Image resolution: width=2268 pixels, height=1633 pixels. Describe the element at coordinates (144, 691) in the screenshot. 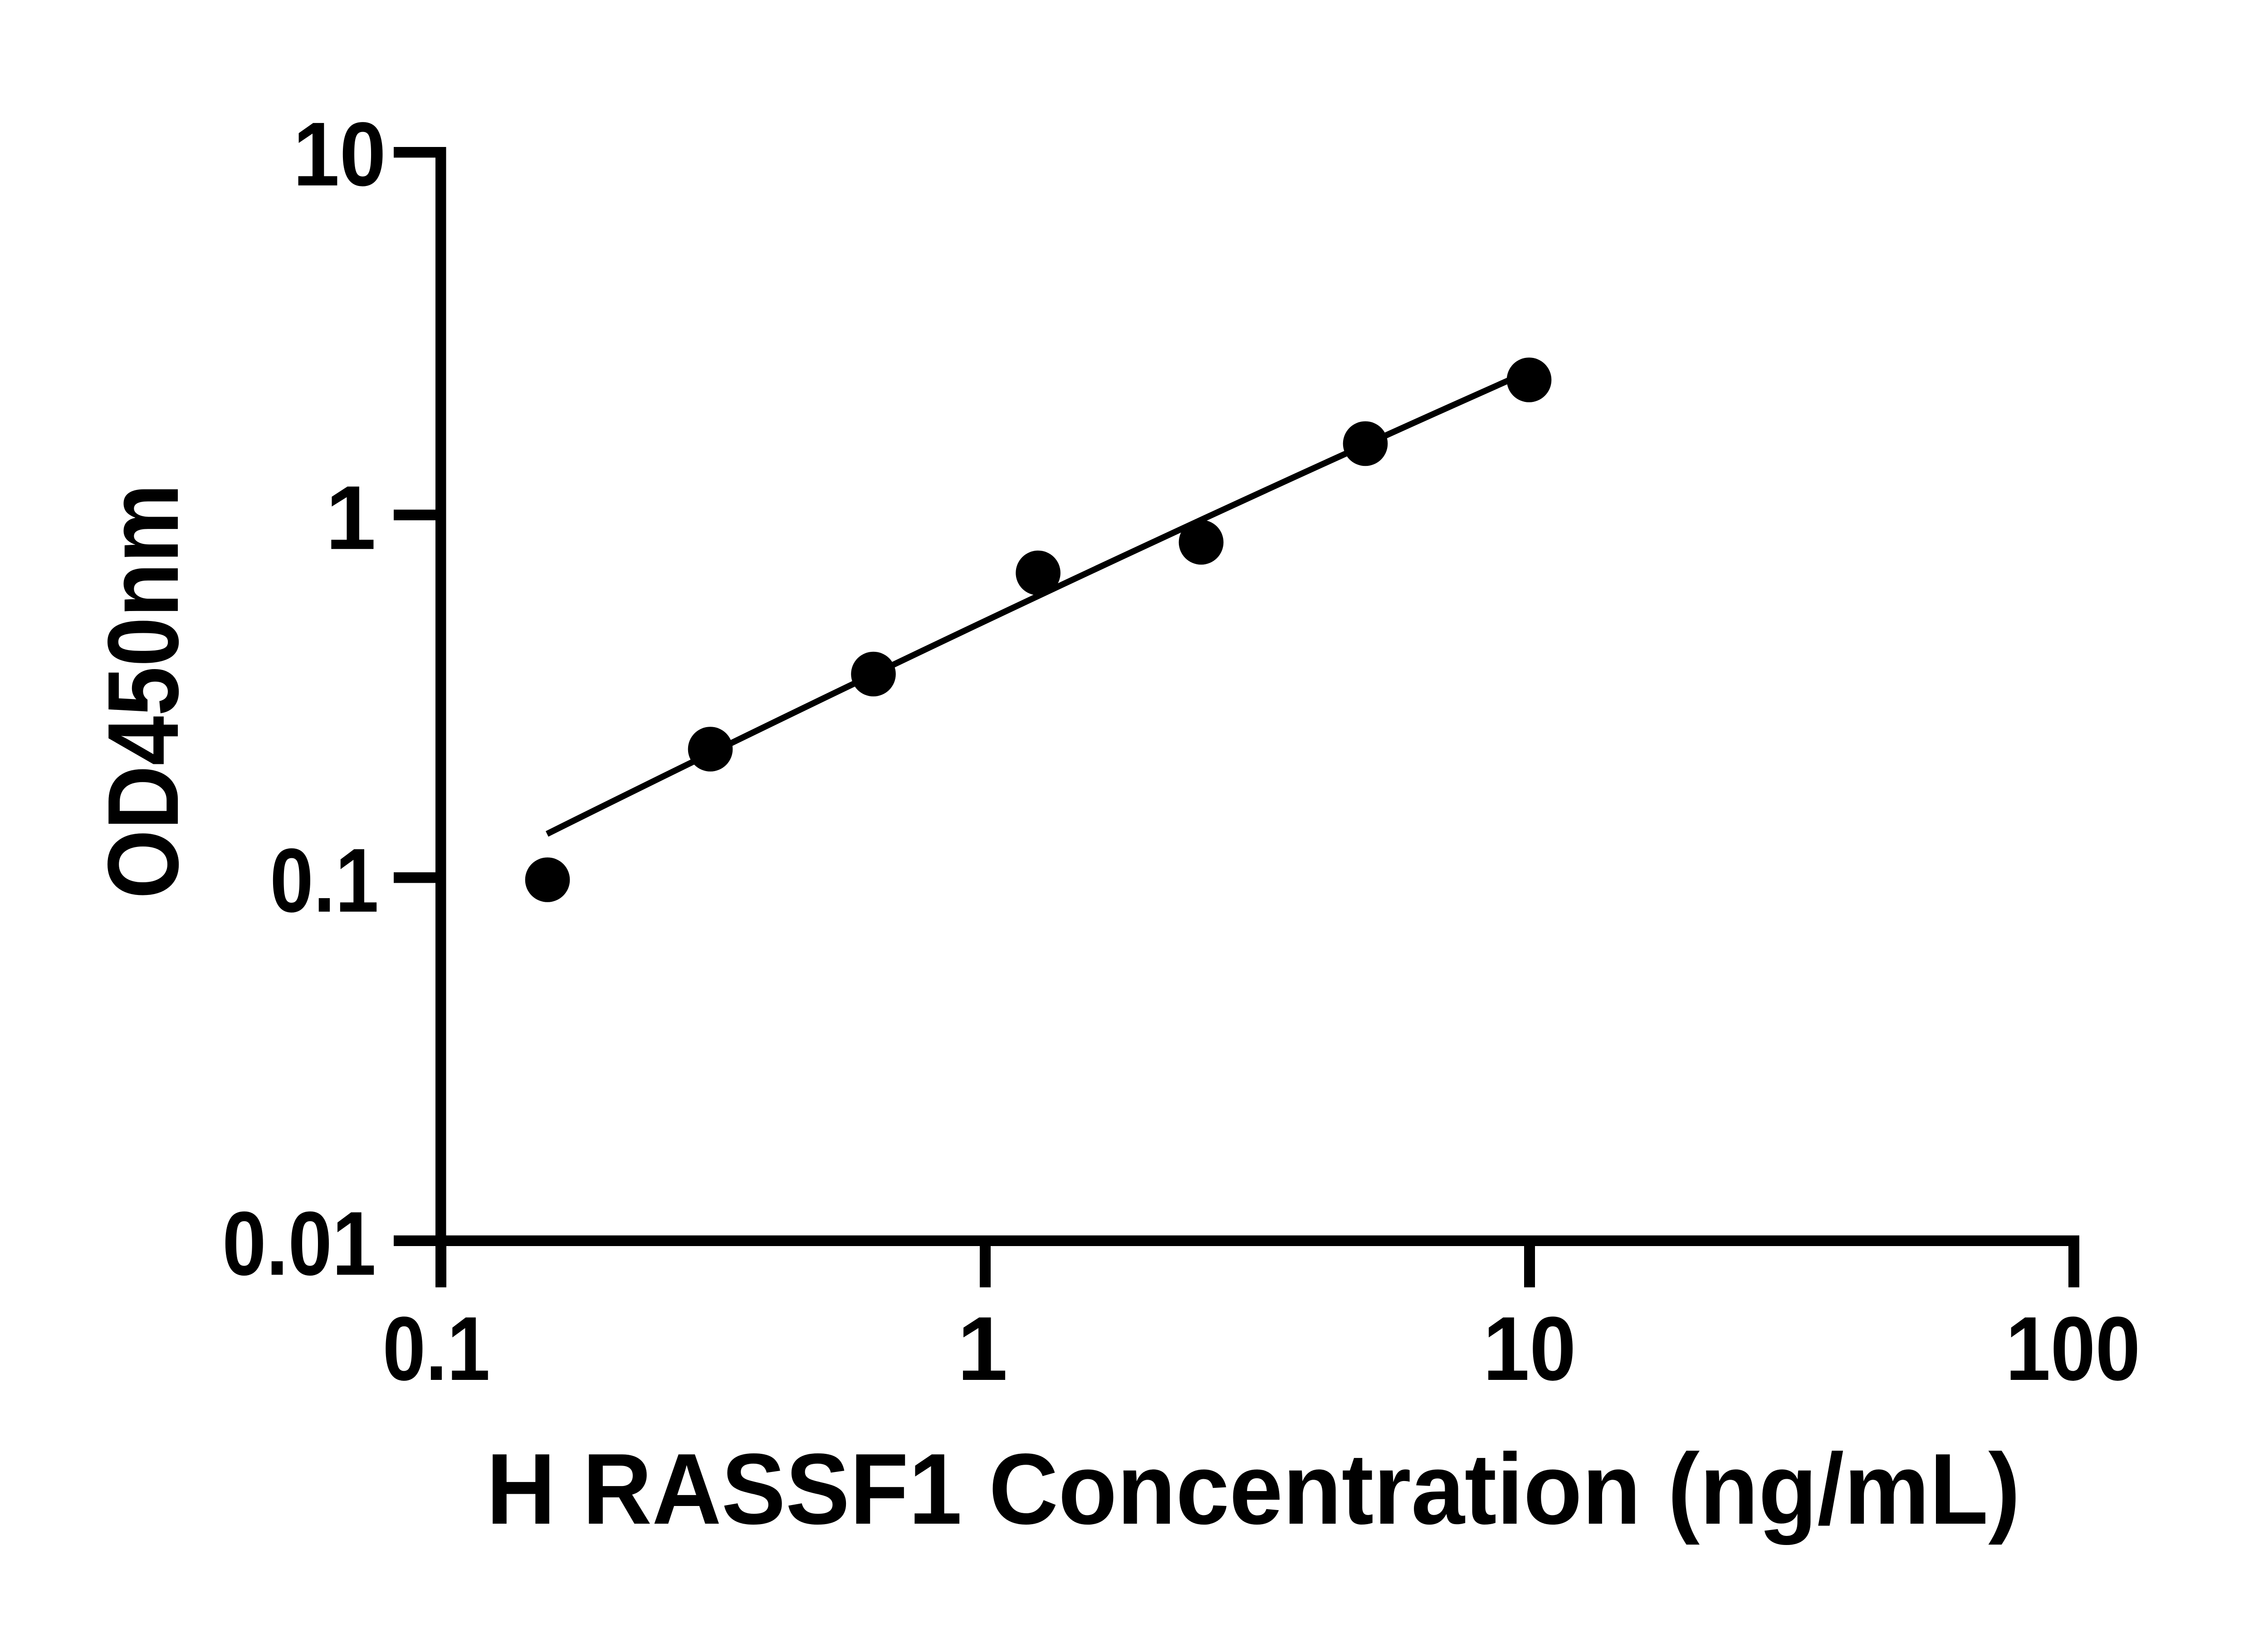

I see `svg-text: OD450nm` at that location.